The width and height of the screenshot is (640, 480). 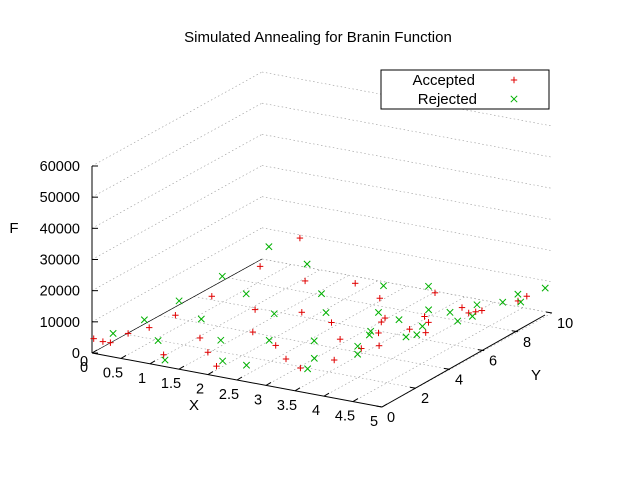 I want to click on z-axis-label: F, so click(x=13, y=228).